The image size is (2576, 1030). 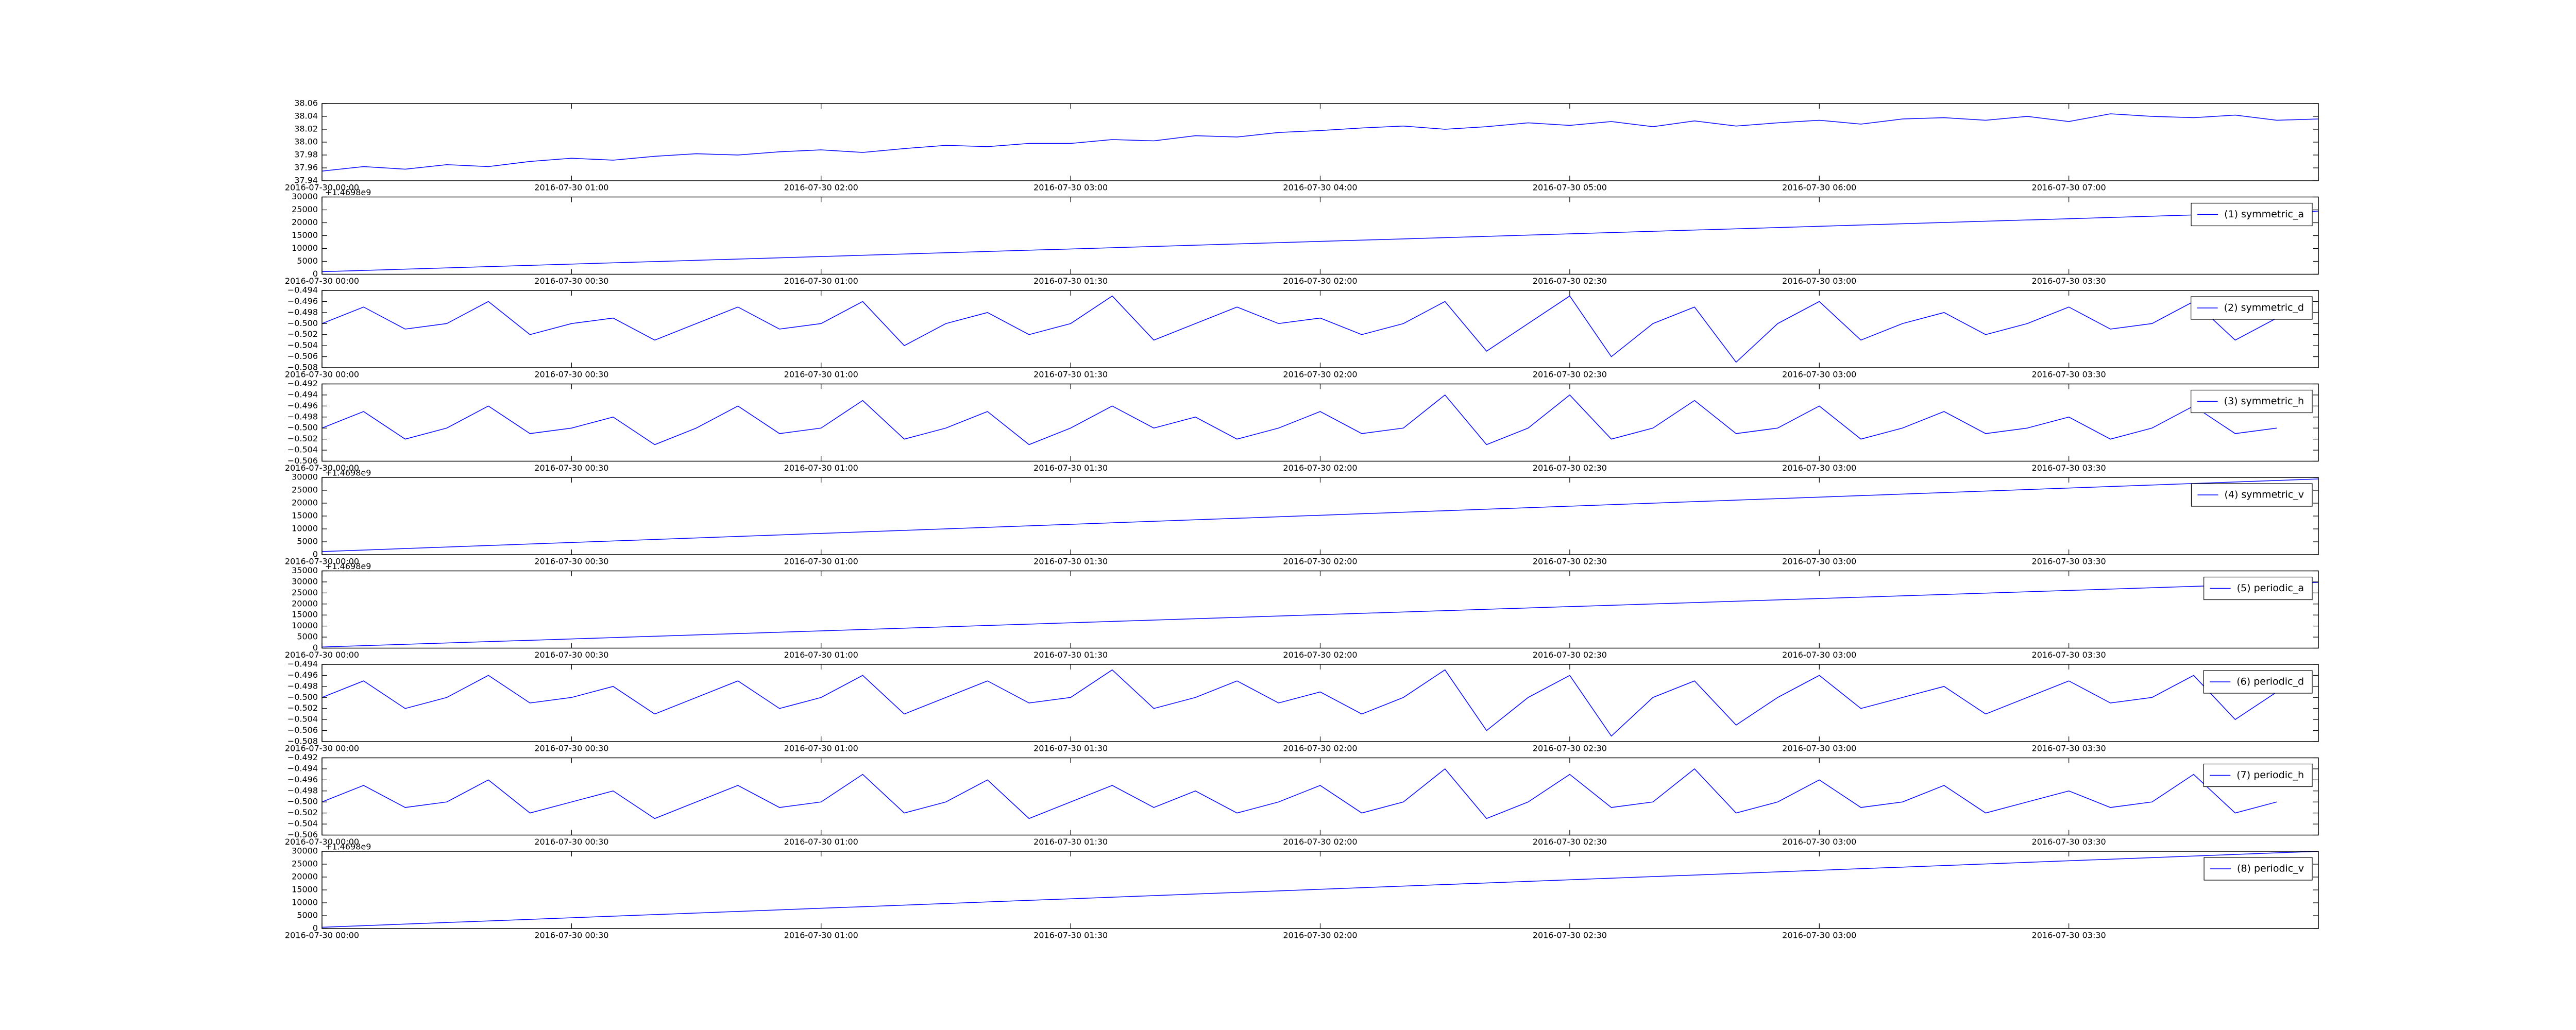 I want to click on x-tick-label: 2016-07-30 05:00, so click(x=1570, y=188).